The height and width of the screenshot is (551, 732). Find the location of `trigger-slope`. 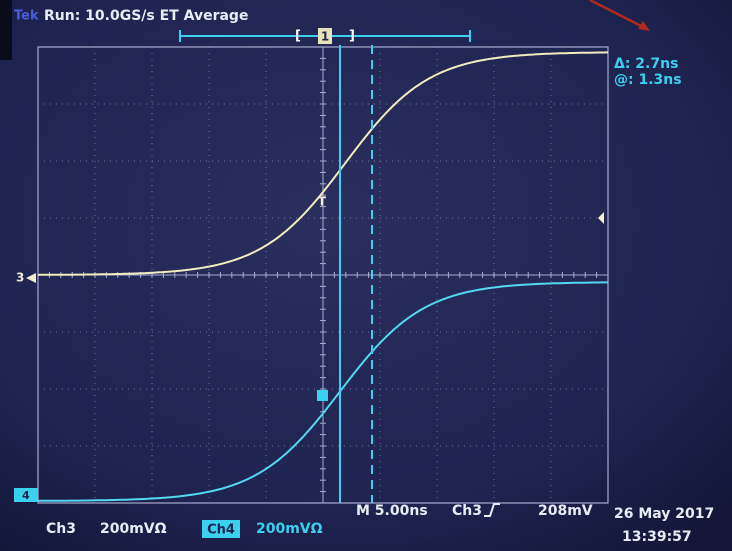

trigger-slope is located at coordinates (492, 510).